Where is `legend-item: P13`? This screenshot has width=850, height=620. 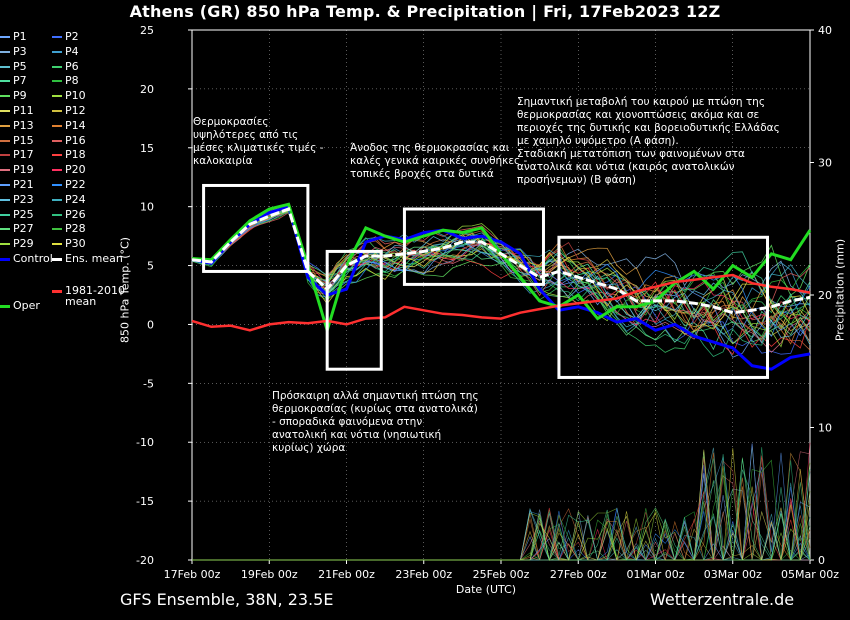
legend-item: P13 is located at coordinates (17, 126).